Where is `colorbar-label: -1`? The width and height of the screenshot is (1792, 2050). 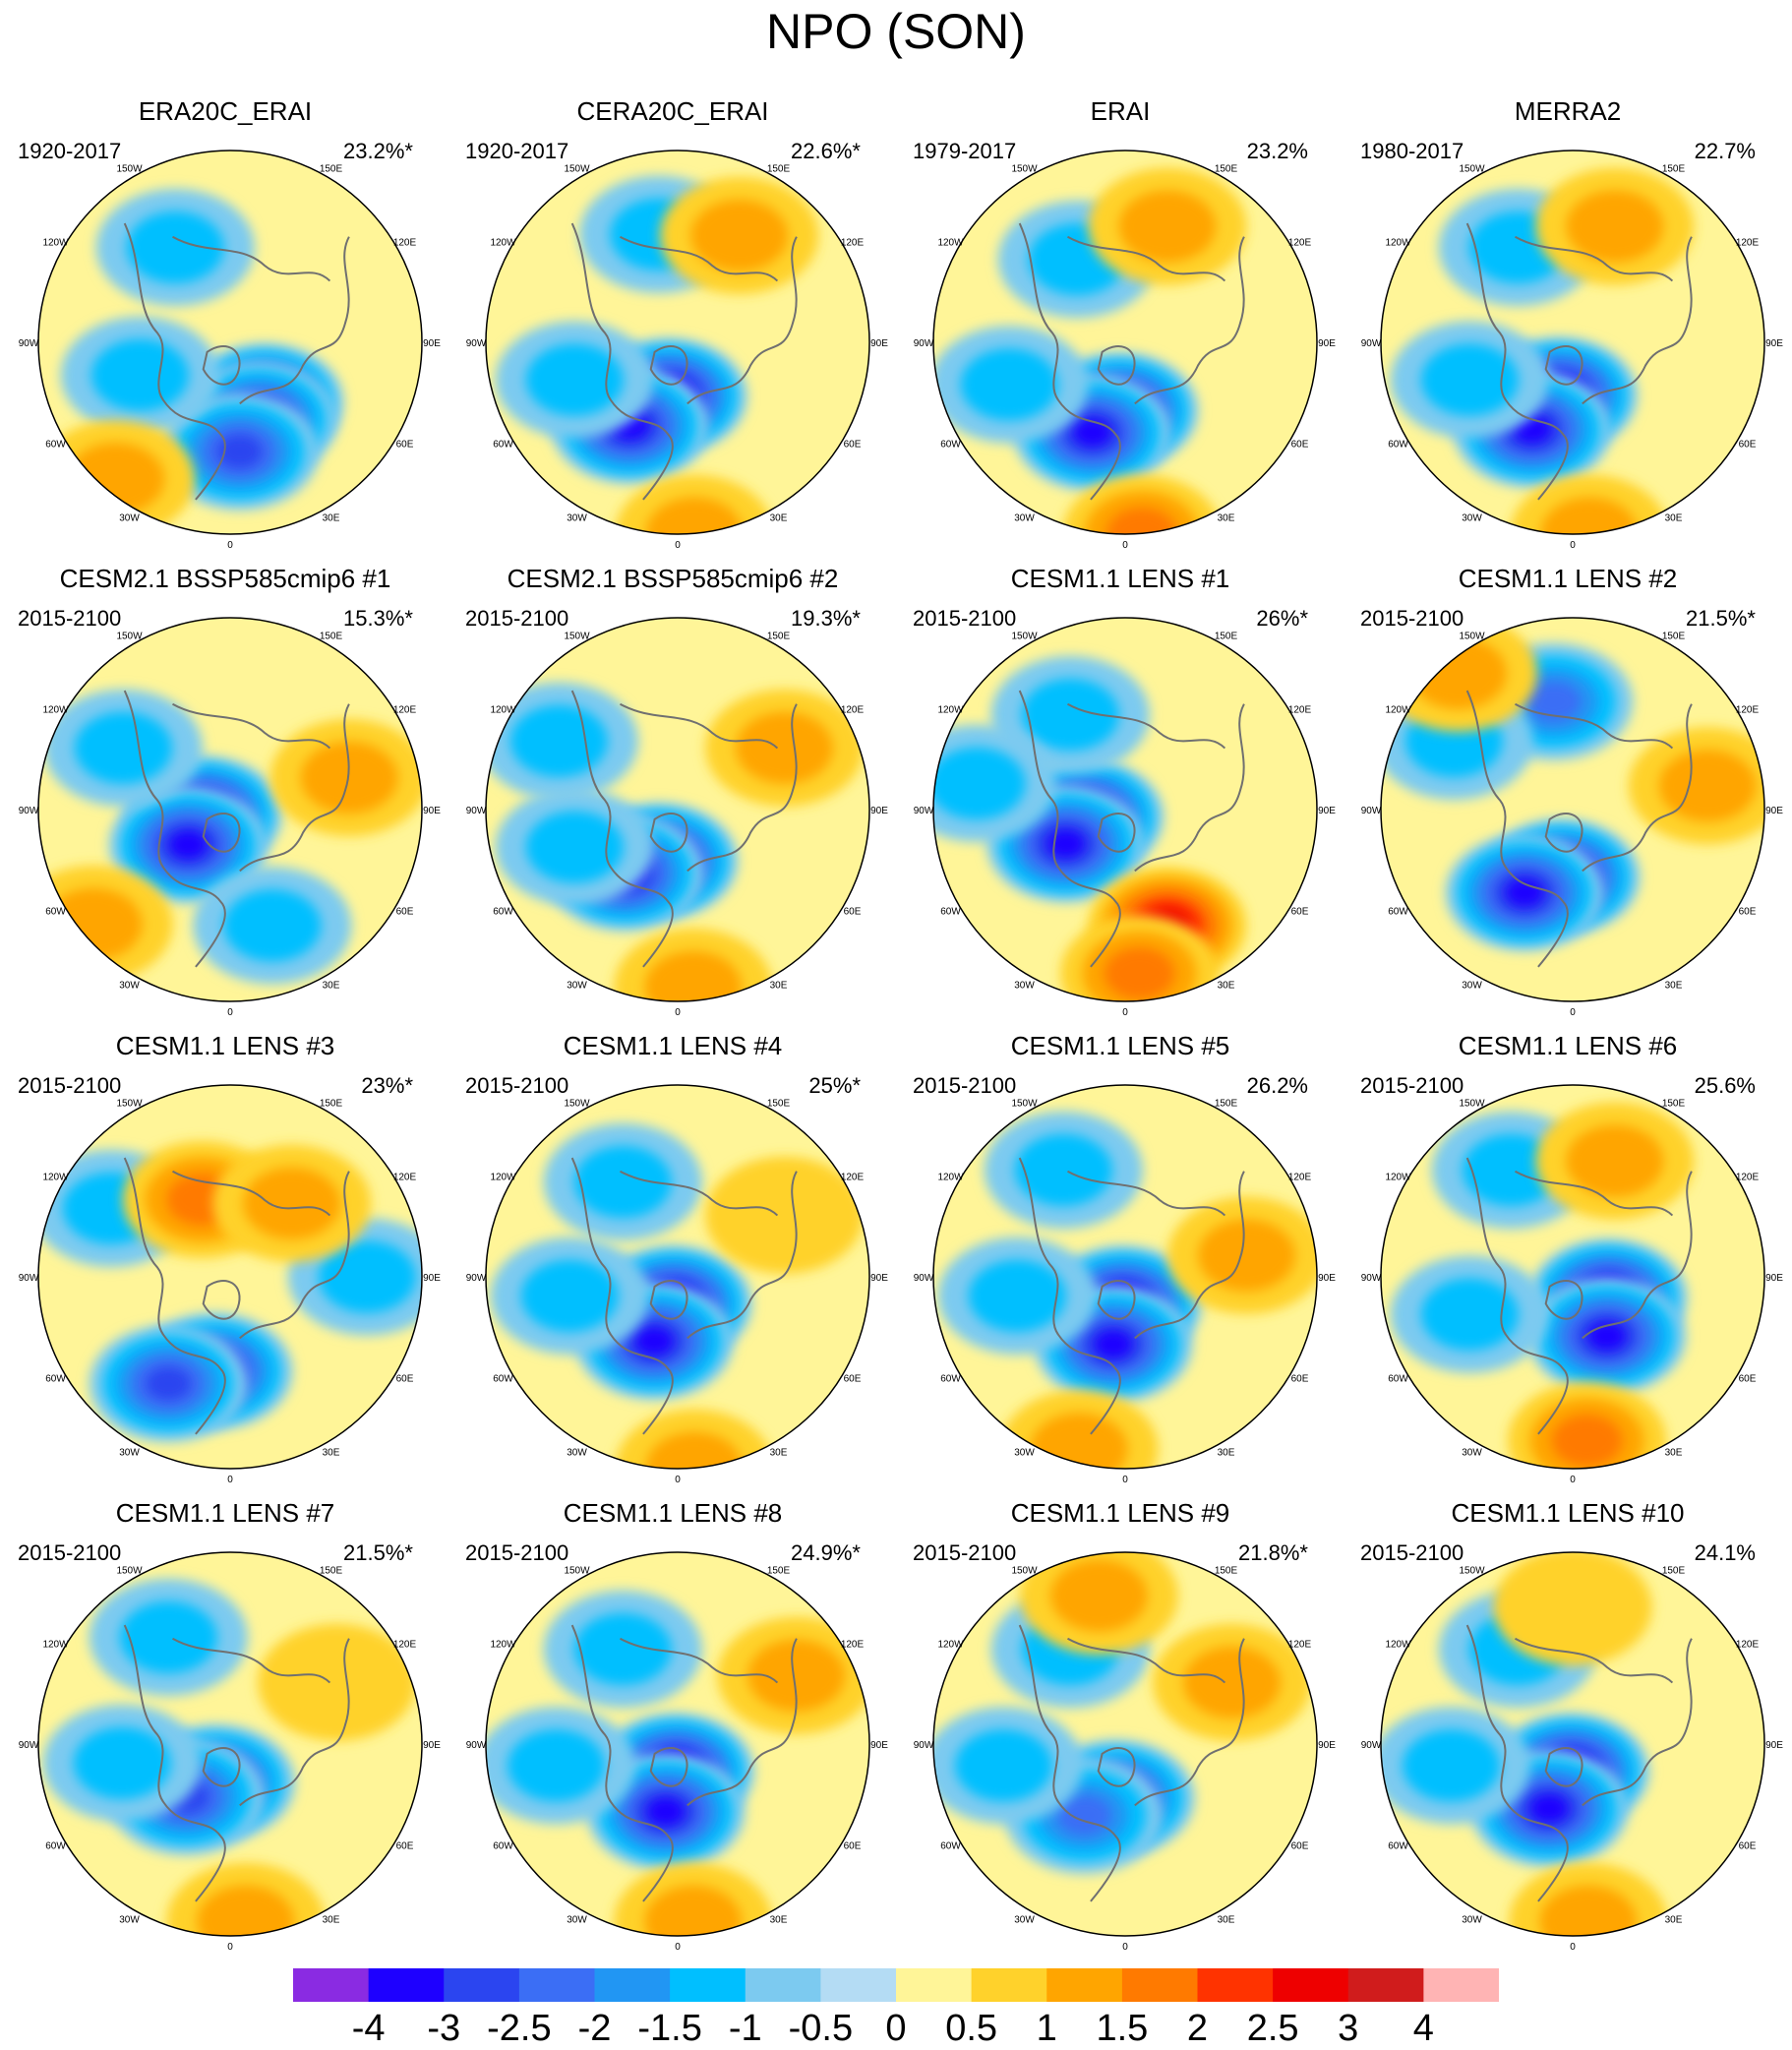 colorbar-label: -1 is located at coordinates (745, 2028).